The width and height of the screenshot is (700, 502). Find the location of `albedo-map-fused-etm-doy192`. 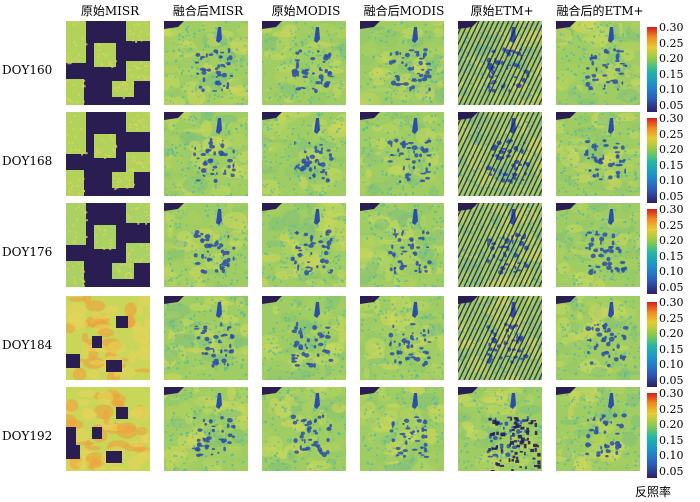

albedo-map-fused-etm-doy192 is located at coordinates (598, 429).